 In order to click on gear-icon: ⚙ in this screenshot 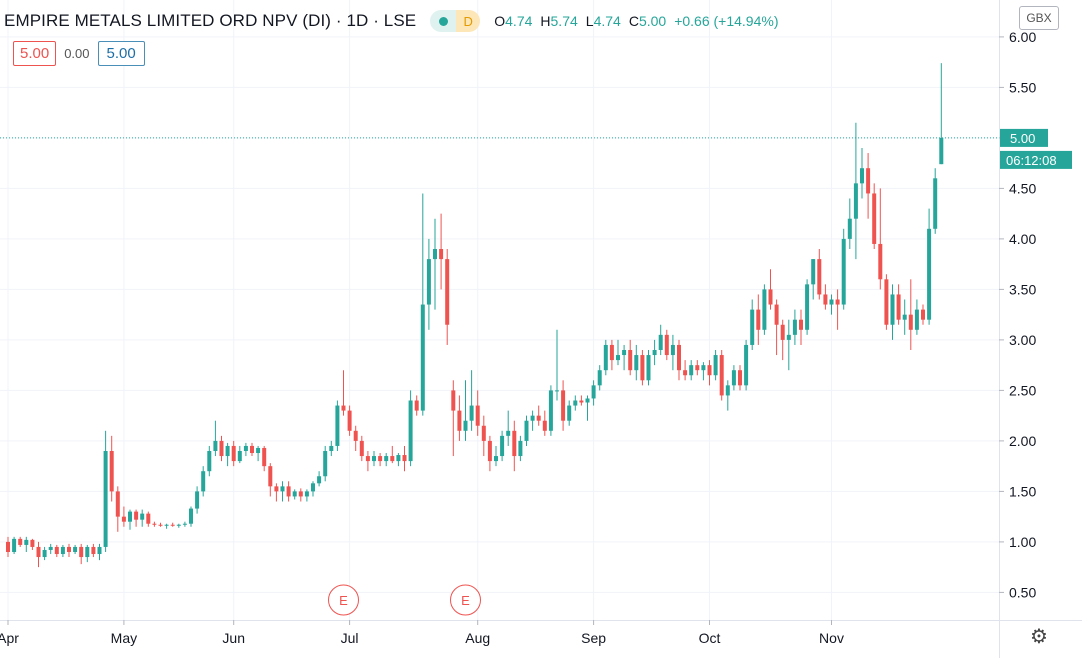, I will do `click(1039, 637)`.